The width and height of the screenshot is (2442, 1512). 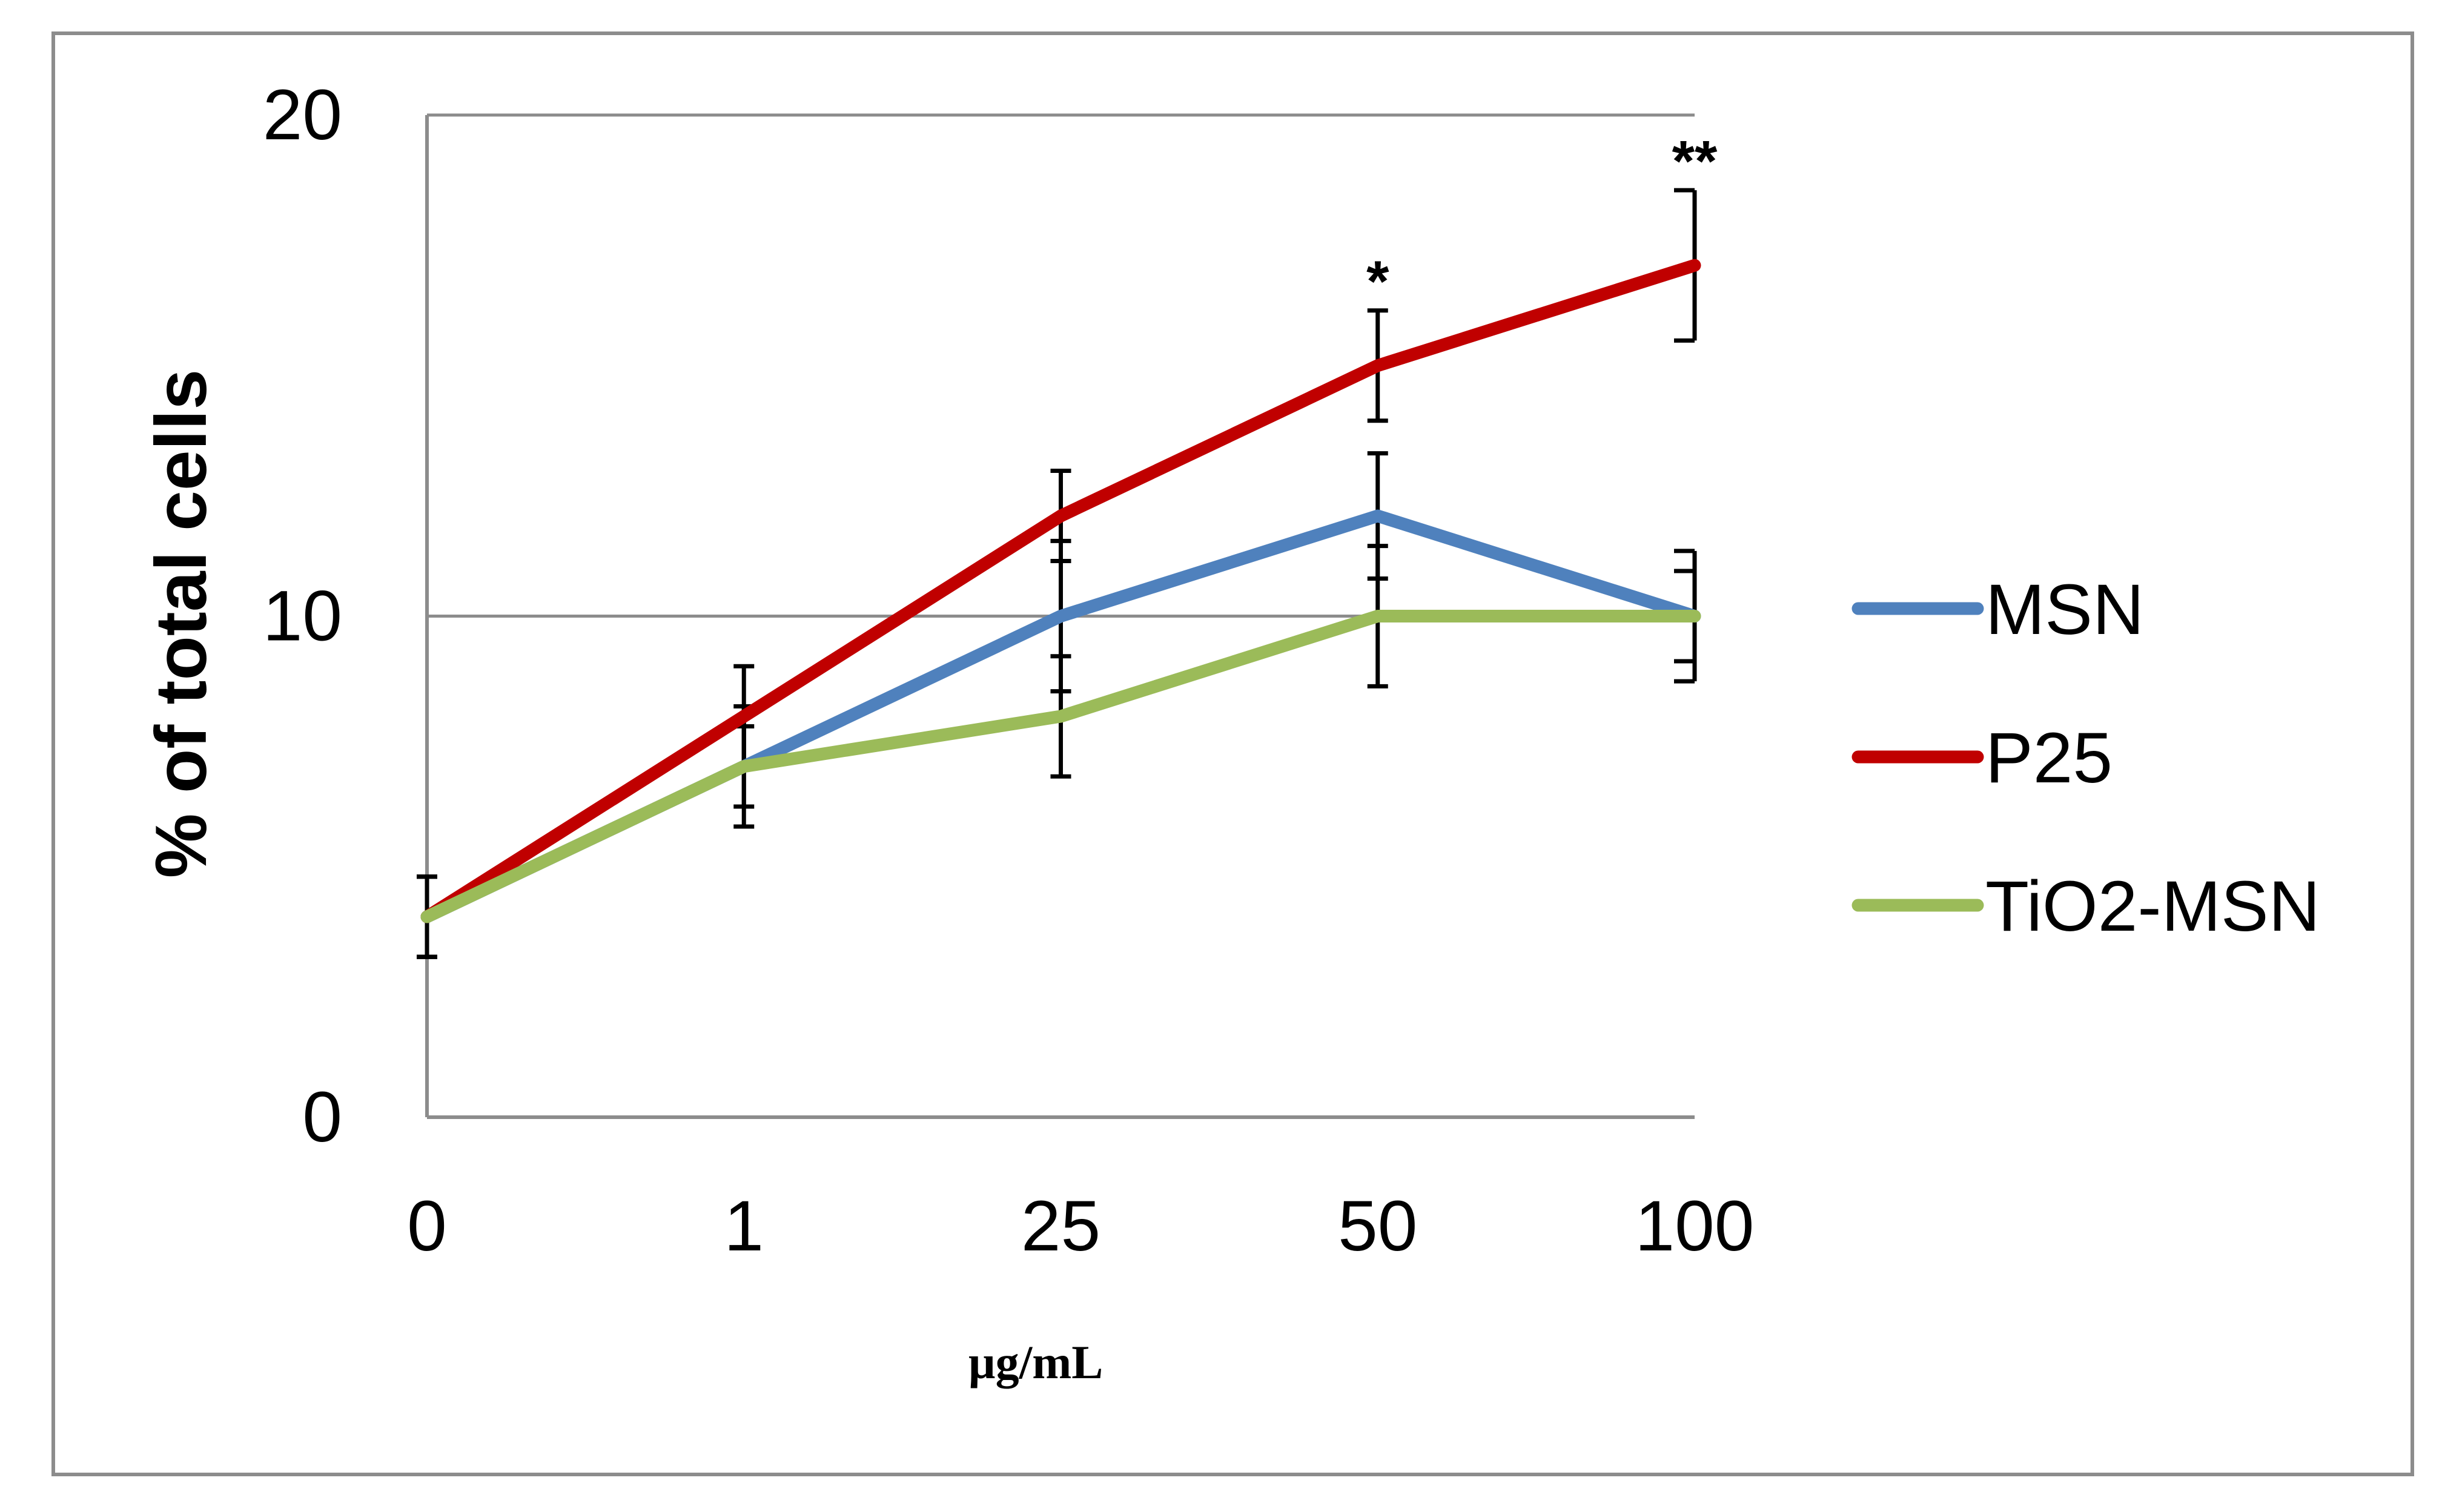 I want to click on legend-item-p25: P25, so click(x=1982, y=758).